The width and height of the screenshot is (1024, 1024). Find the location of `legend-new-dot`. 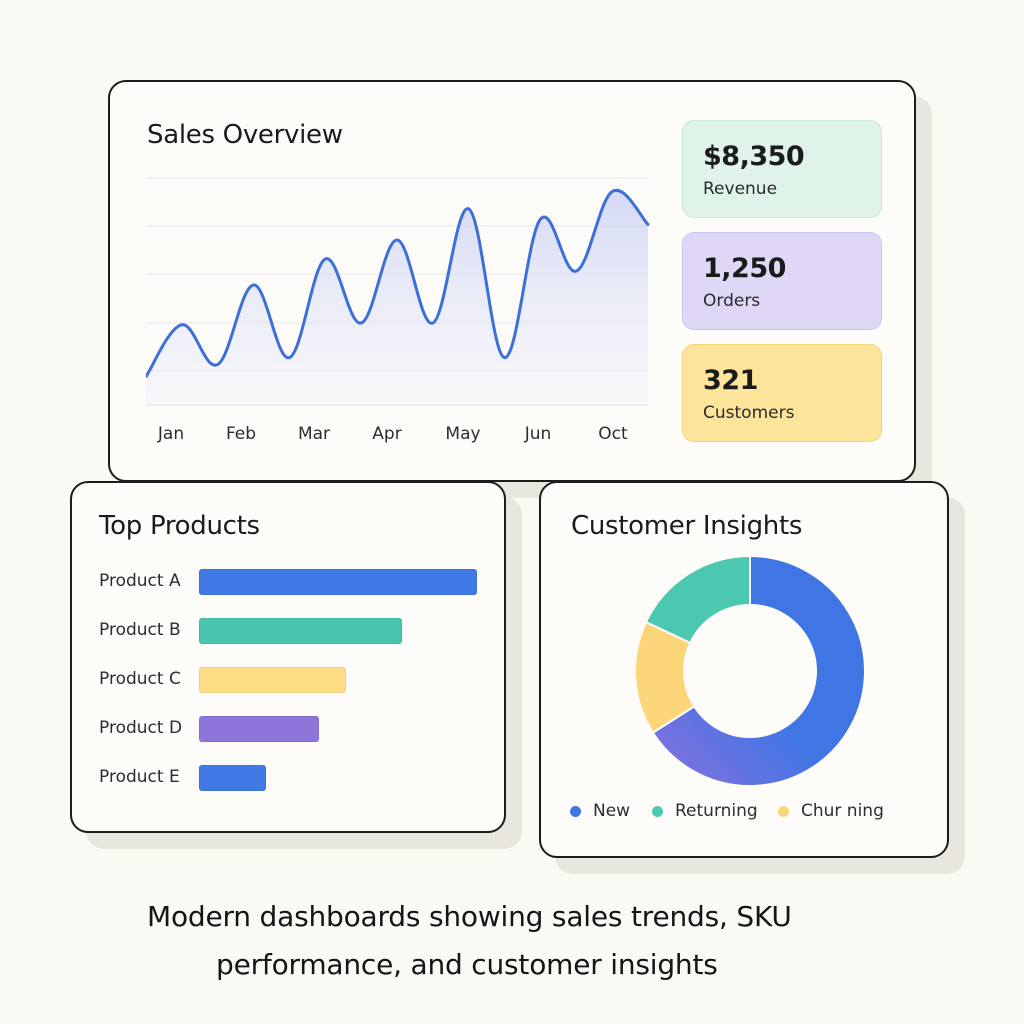

legend-new-dot is located at coordinates (575, 811).